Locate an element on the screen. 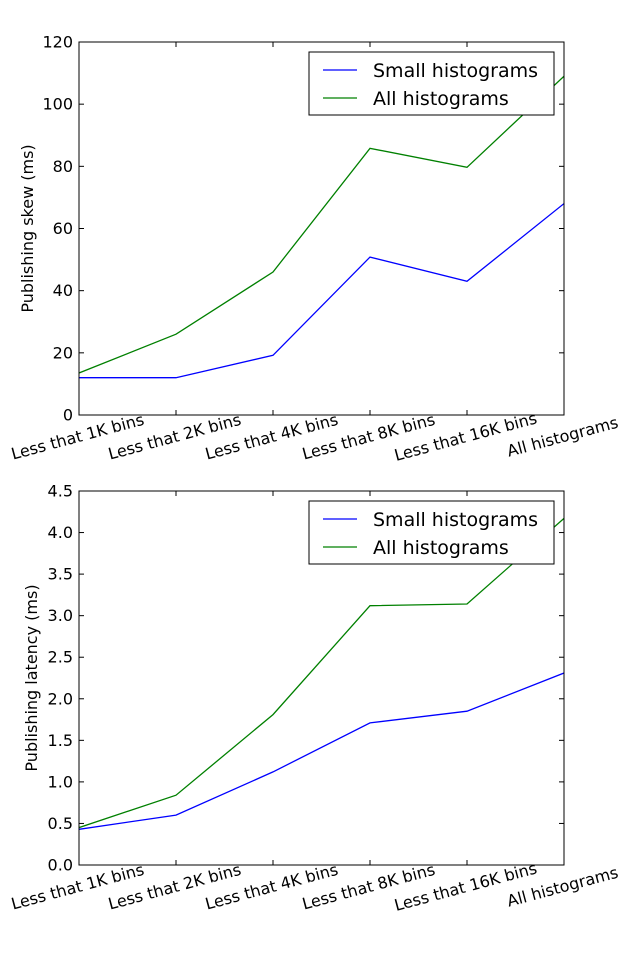  y-tick-label: 0.0 is located at coordinates (60, 865).